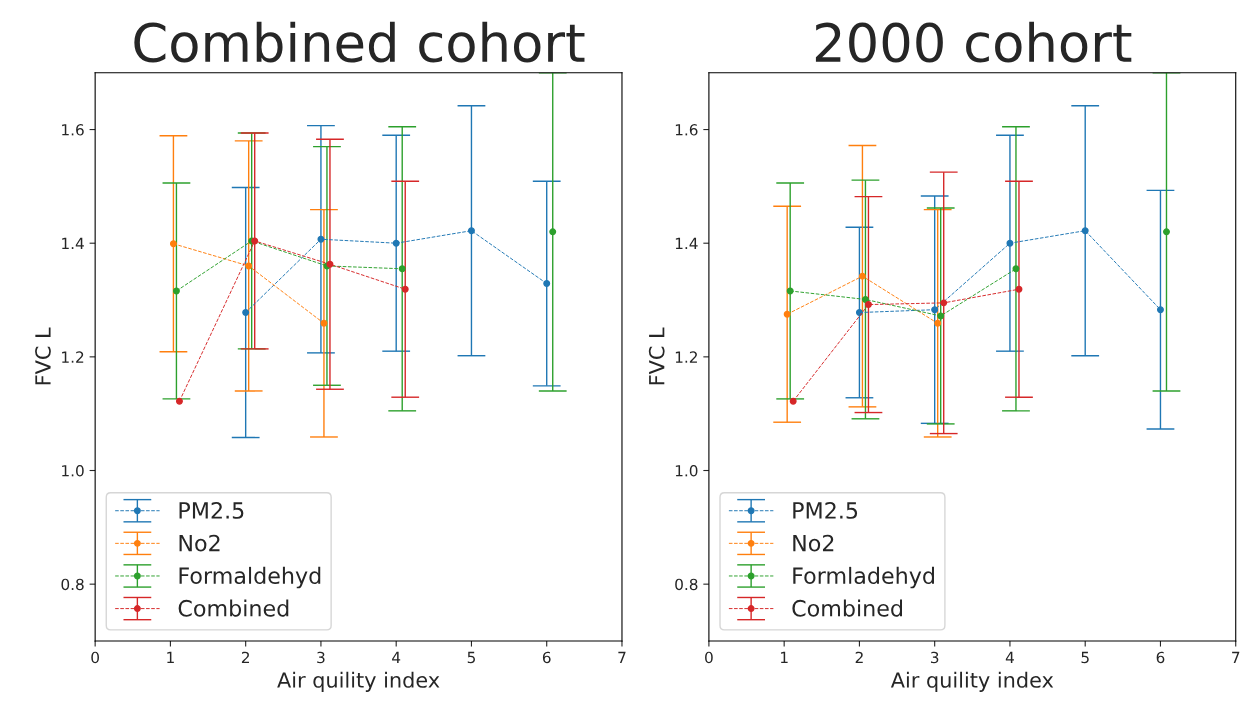 The image size is (1252, 713). I want to click on legend-label: Formladehyd, so click(863, 577).